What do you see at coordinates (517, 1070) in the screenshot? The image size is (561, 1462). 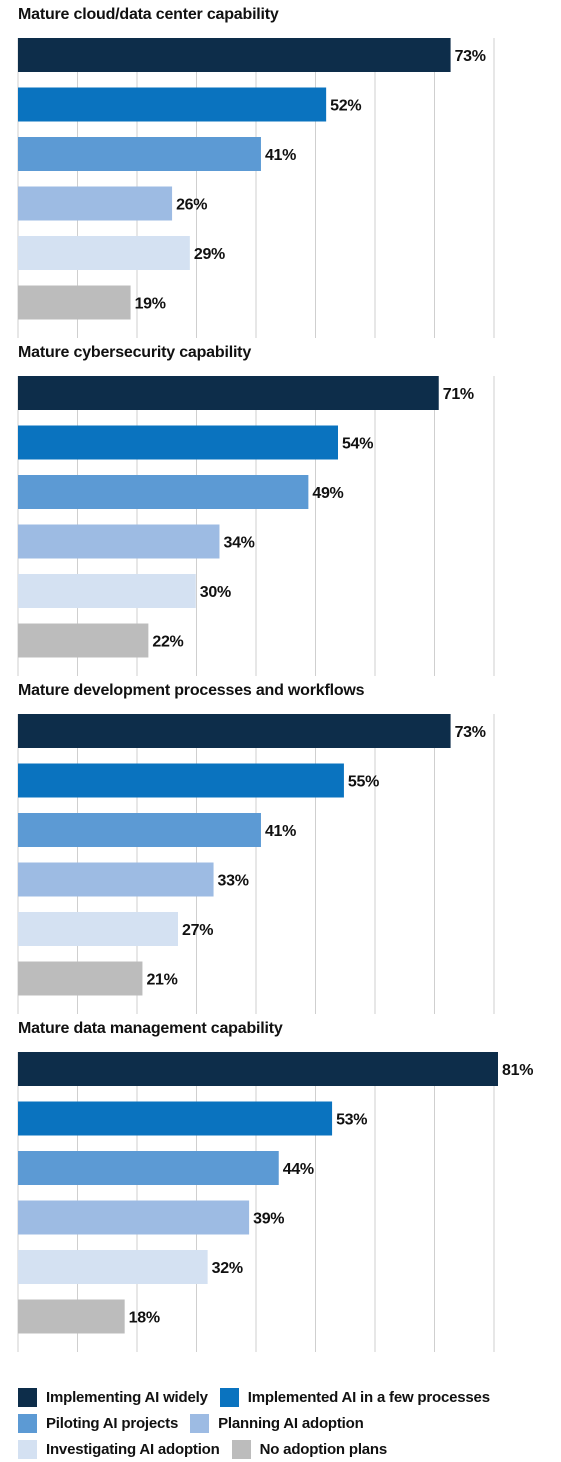 I see `bar-value-label: 81%` at bounding box center [517, 1070].